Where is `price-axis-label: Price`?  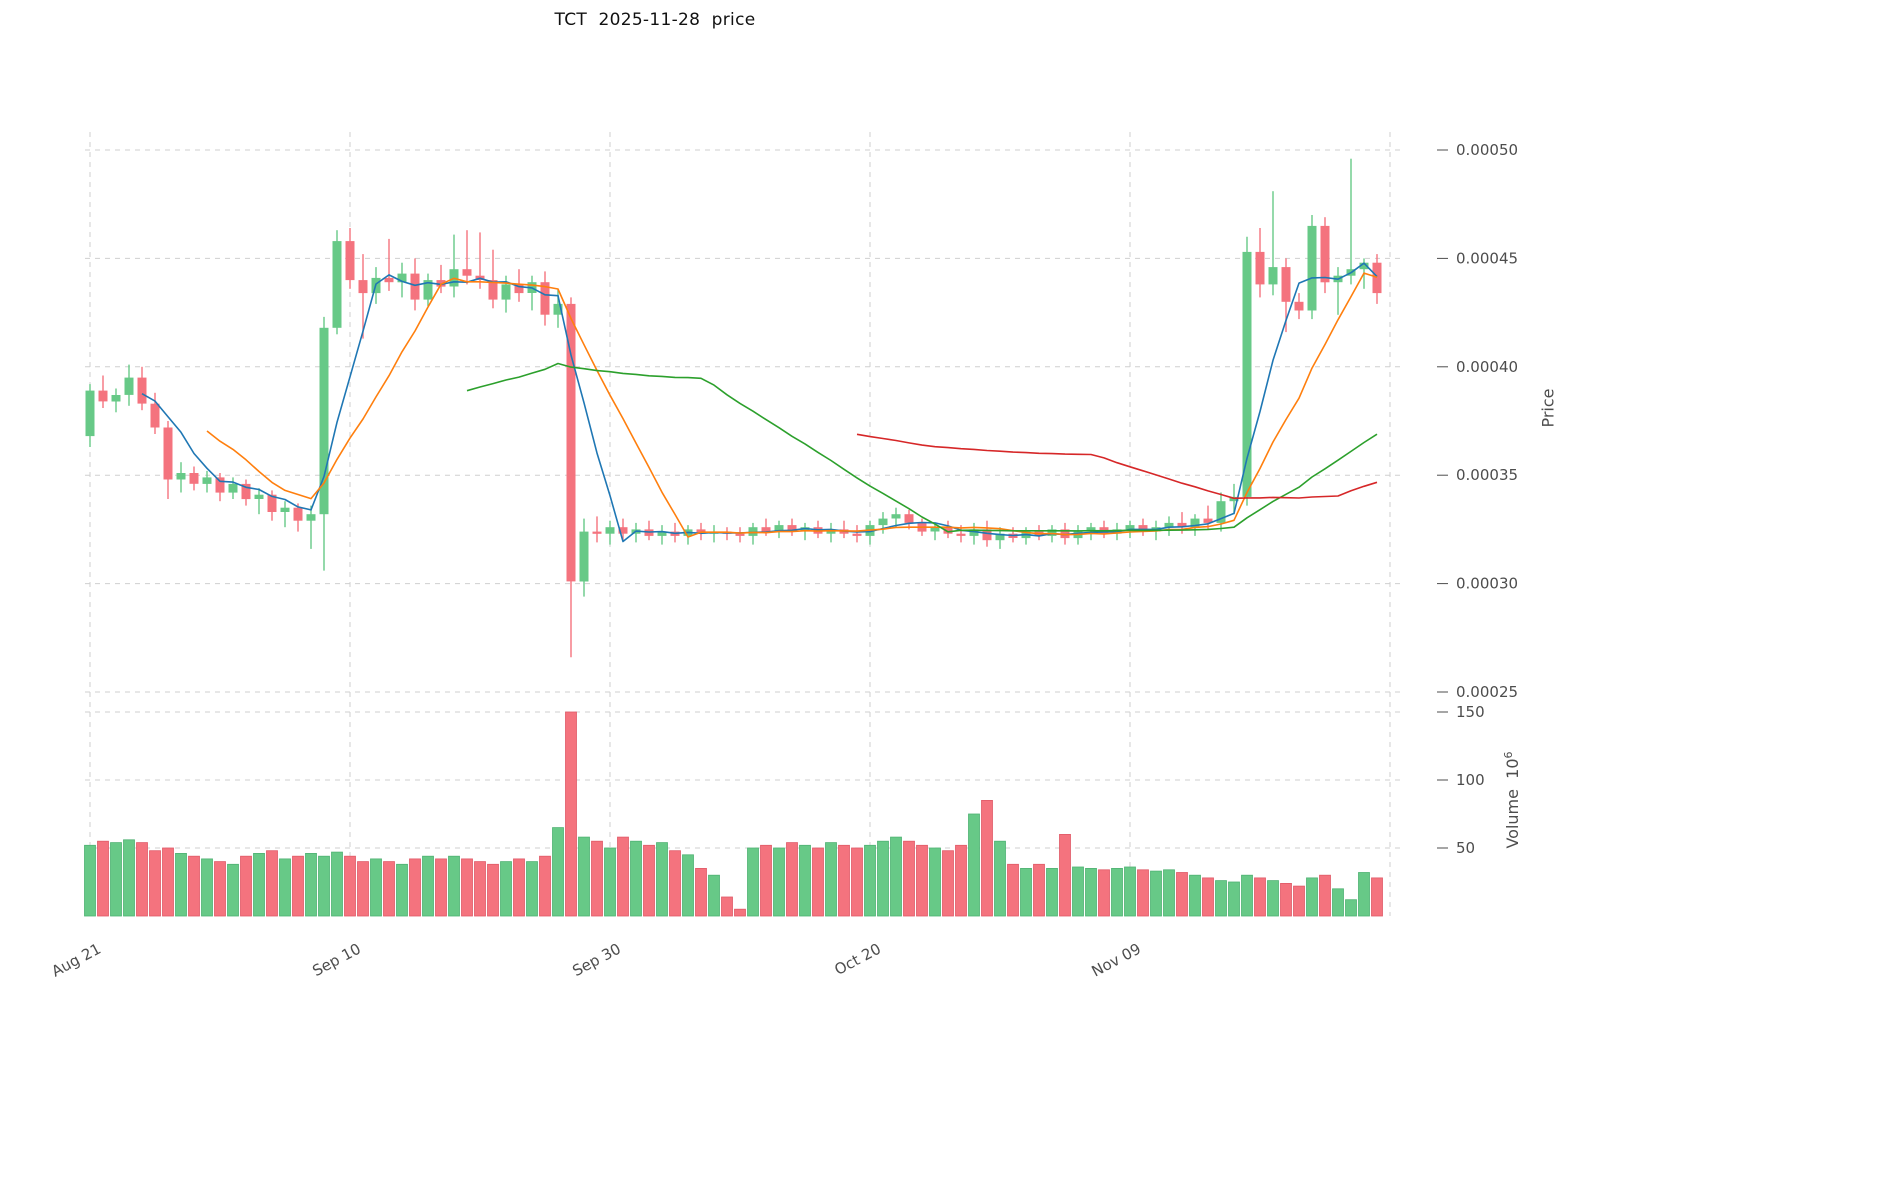 price-axis-label: Price is located at coordinates (1548, 408).